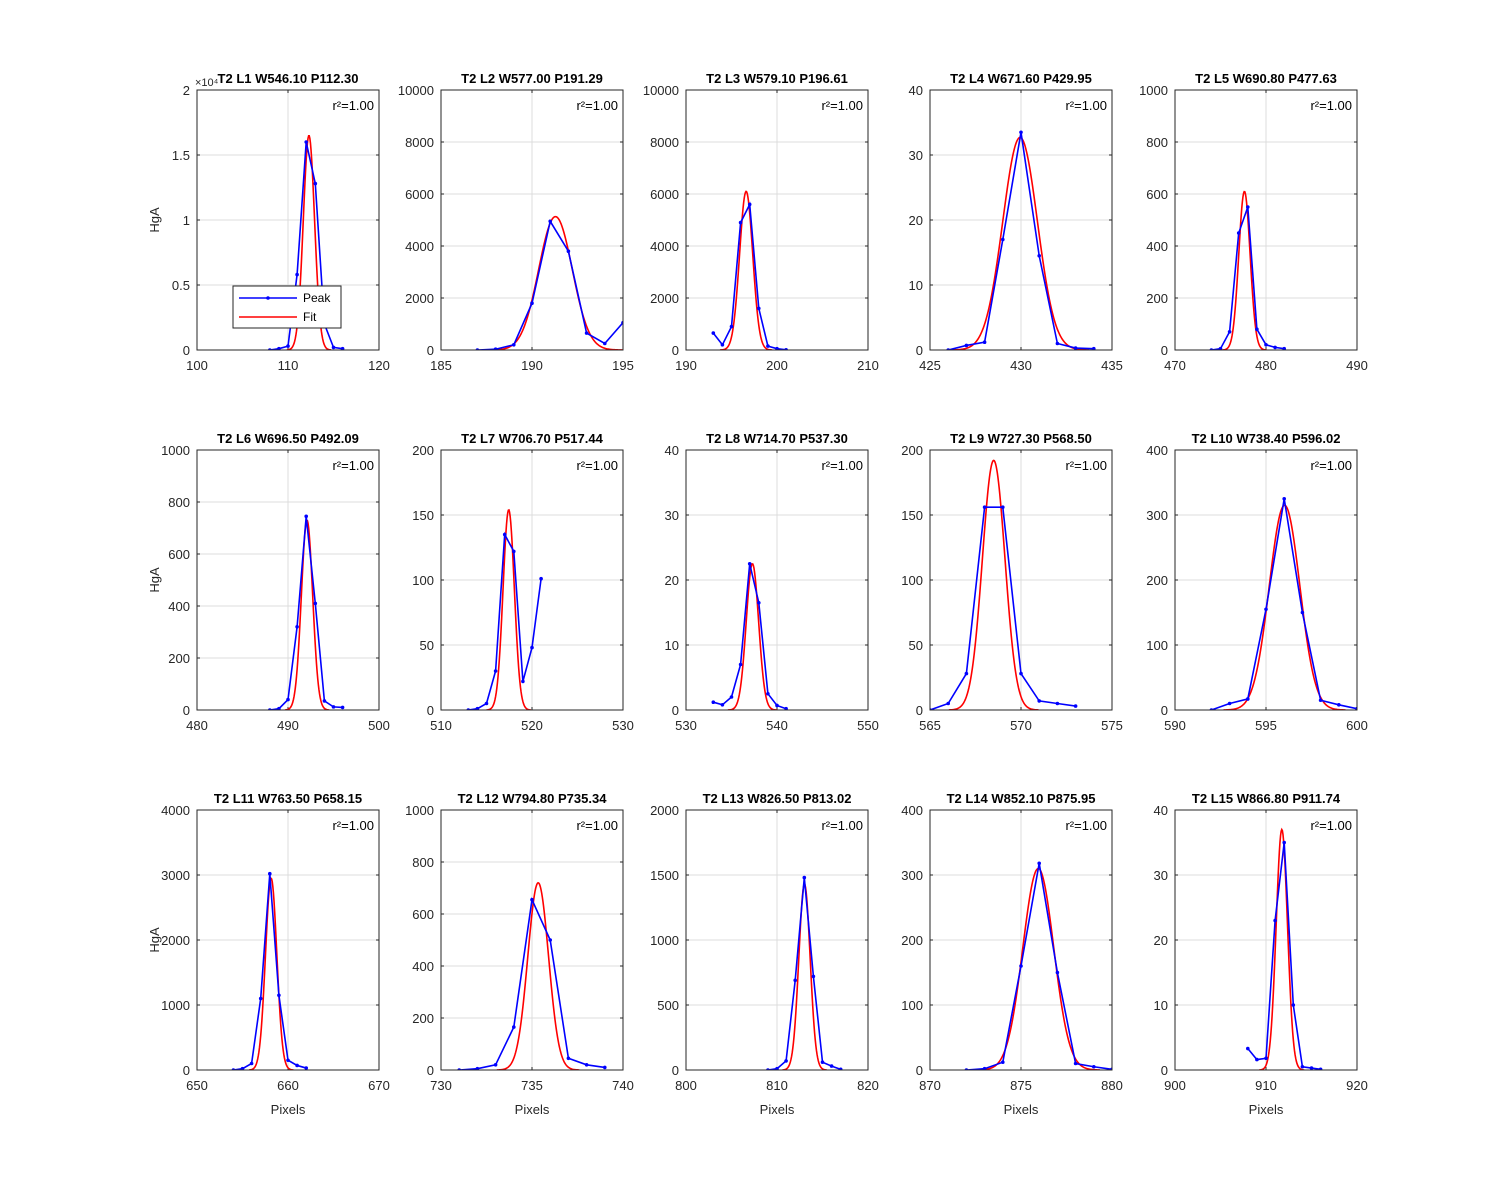 The height and width of the screenshot is (1200, 1500). I want to click on x-tick-label: 660, so click(288, 1085).